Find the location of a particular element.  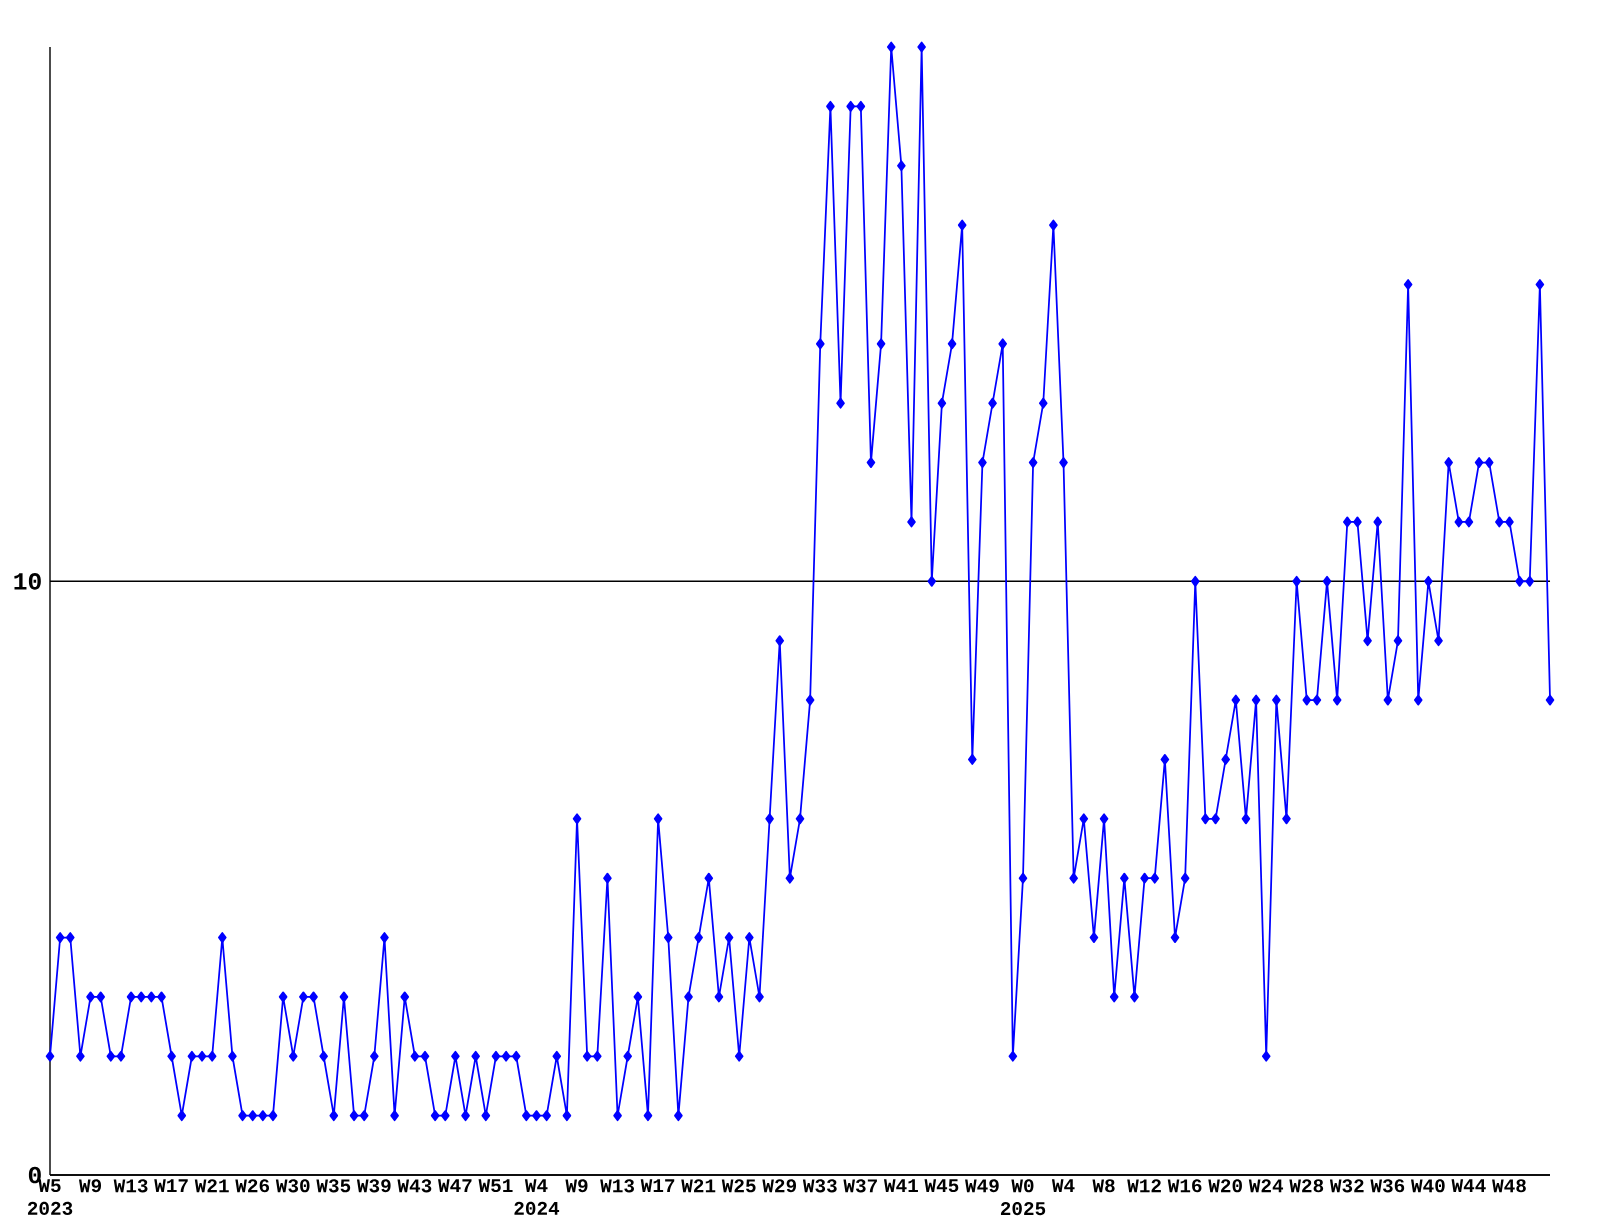

x-tick-label: W36 is located at coordinates (1387, 1186).